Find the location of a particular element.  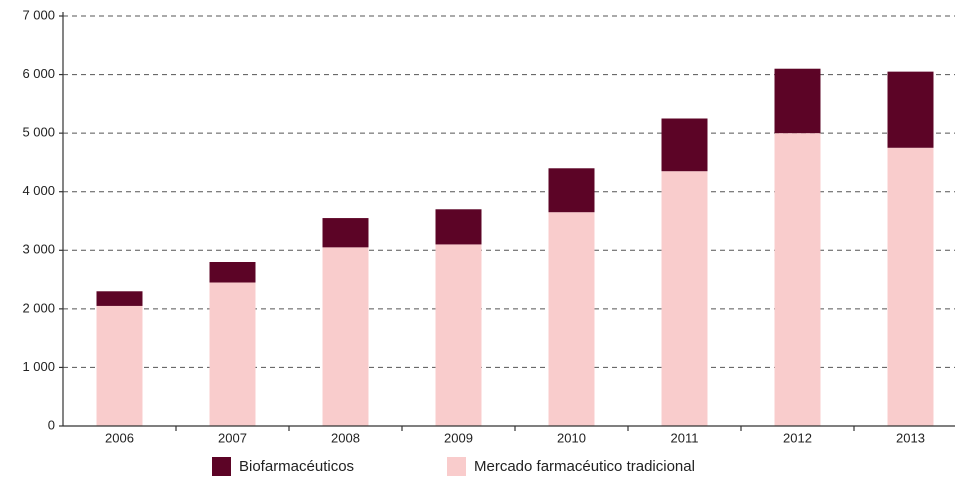

y-tick-label: 2 000 is located at coordinates (38, 307).